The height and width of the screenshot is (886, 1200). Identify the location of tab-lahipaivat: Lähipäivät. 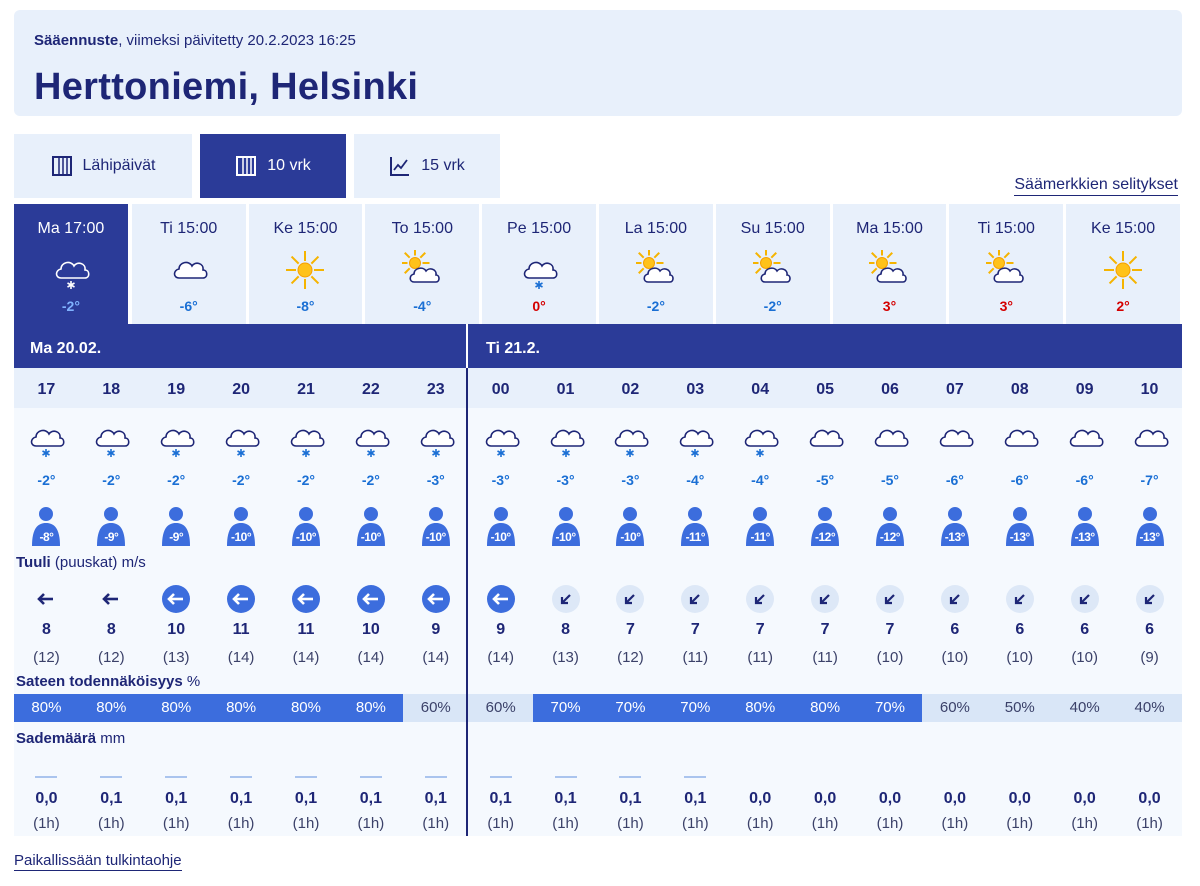
(103, 166).